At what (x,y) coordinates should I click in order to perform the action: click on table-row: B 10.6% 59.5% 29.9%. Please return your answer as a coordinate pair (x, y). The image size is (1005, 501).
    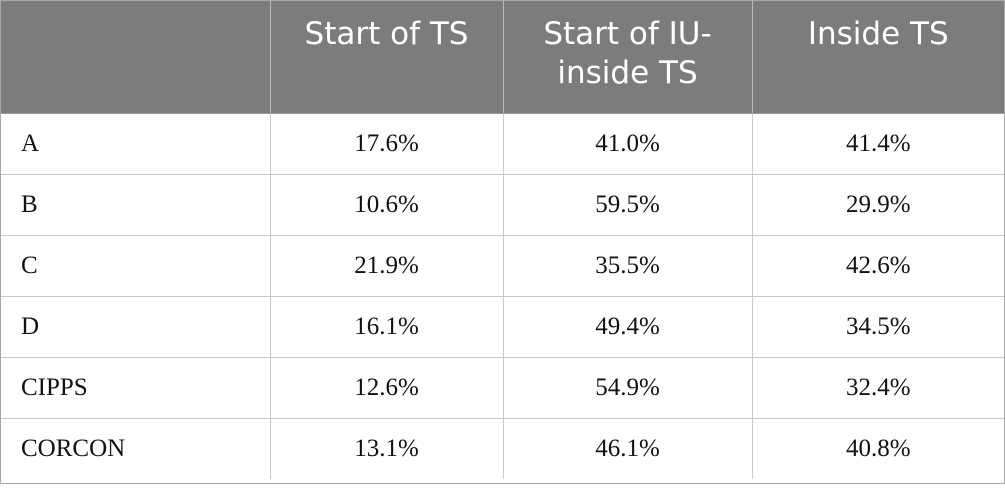
    Looking at the image, I should click on (502, 205).